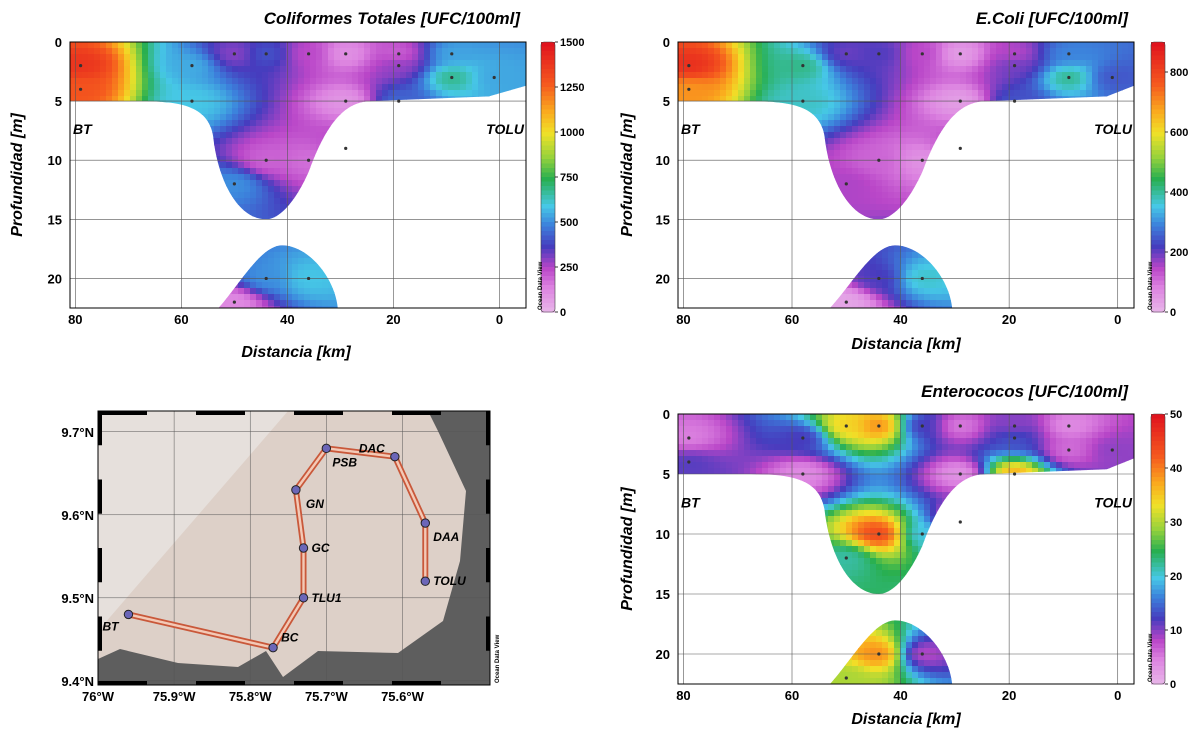 This screenshot has width=1196, height=734. I want to click on station-label: TOLU, so click(449, 581).